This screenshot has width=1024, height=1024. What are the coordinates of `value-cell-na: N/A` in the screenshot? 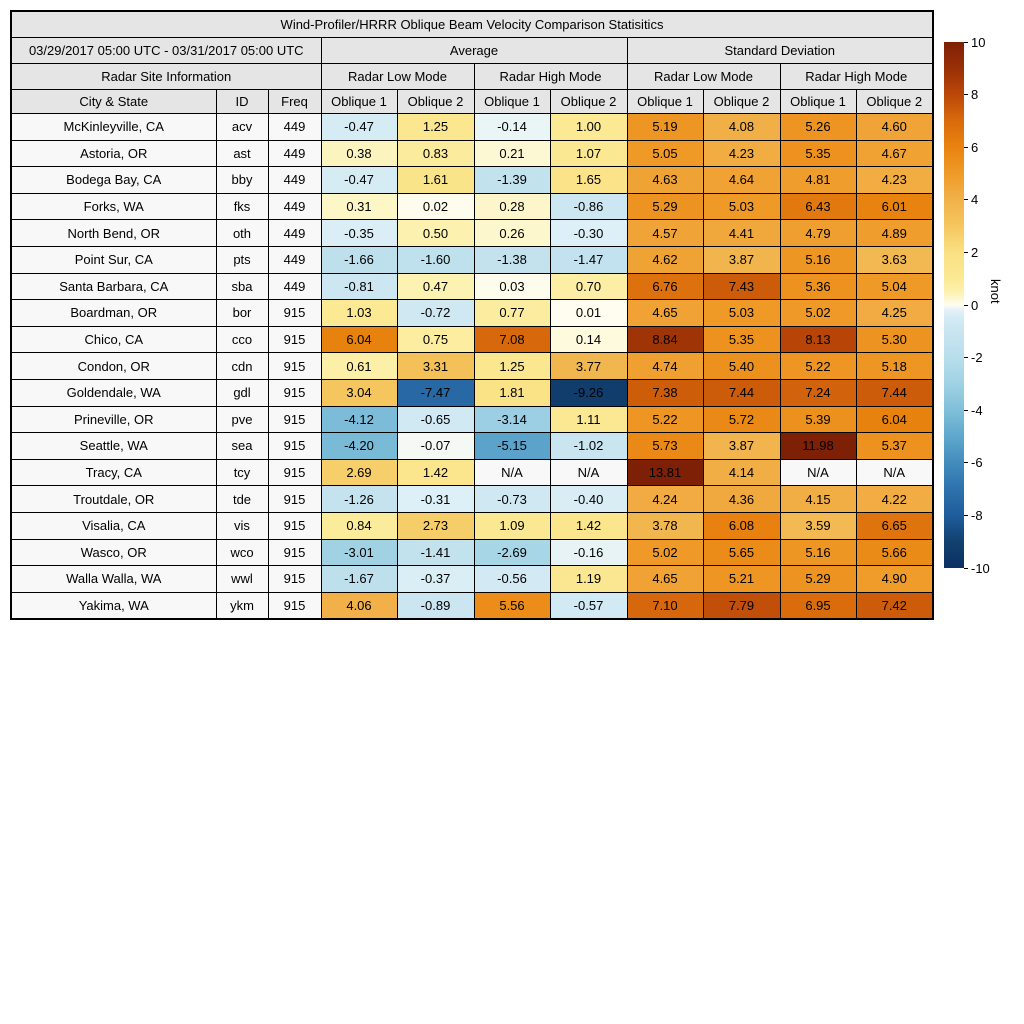 It's located at (512, 472).